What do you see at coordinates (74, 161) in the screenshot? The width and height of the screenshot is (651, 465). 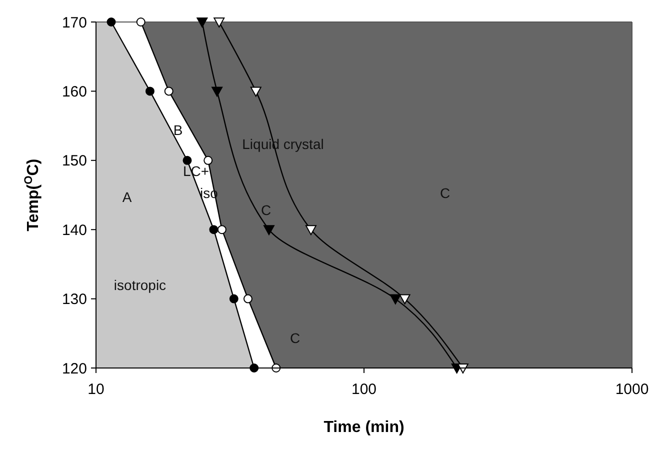 I see `y-tick-label: 150` at bounding box center [74, 161].